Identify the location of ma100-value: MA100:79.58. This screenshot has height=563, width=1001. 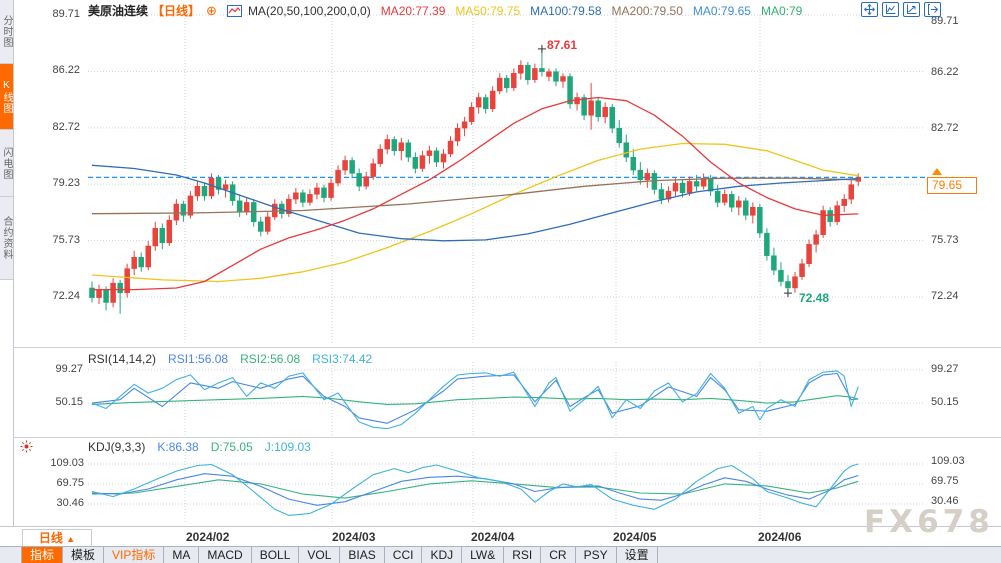
(566, 10).